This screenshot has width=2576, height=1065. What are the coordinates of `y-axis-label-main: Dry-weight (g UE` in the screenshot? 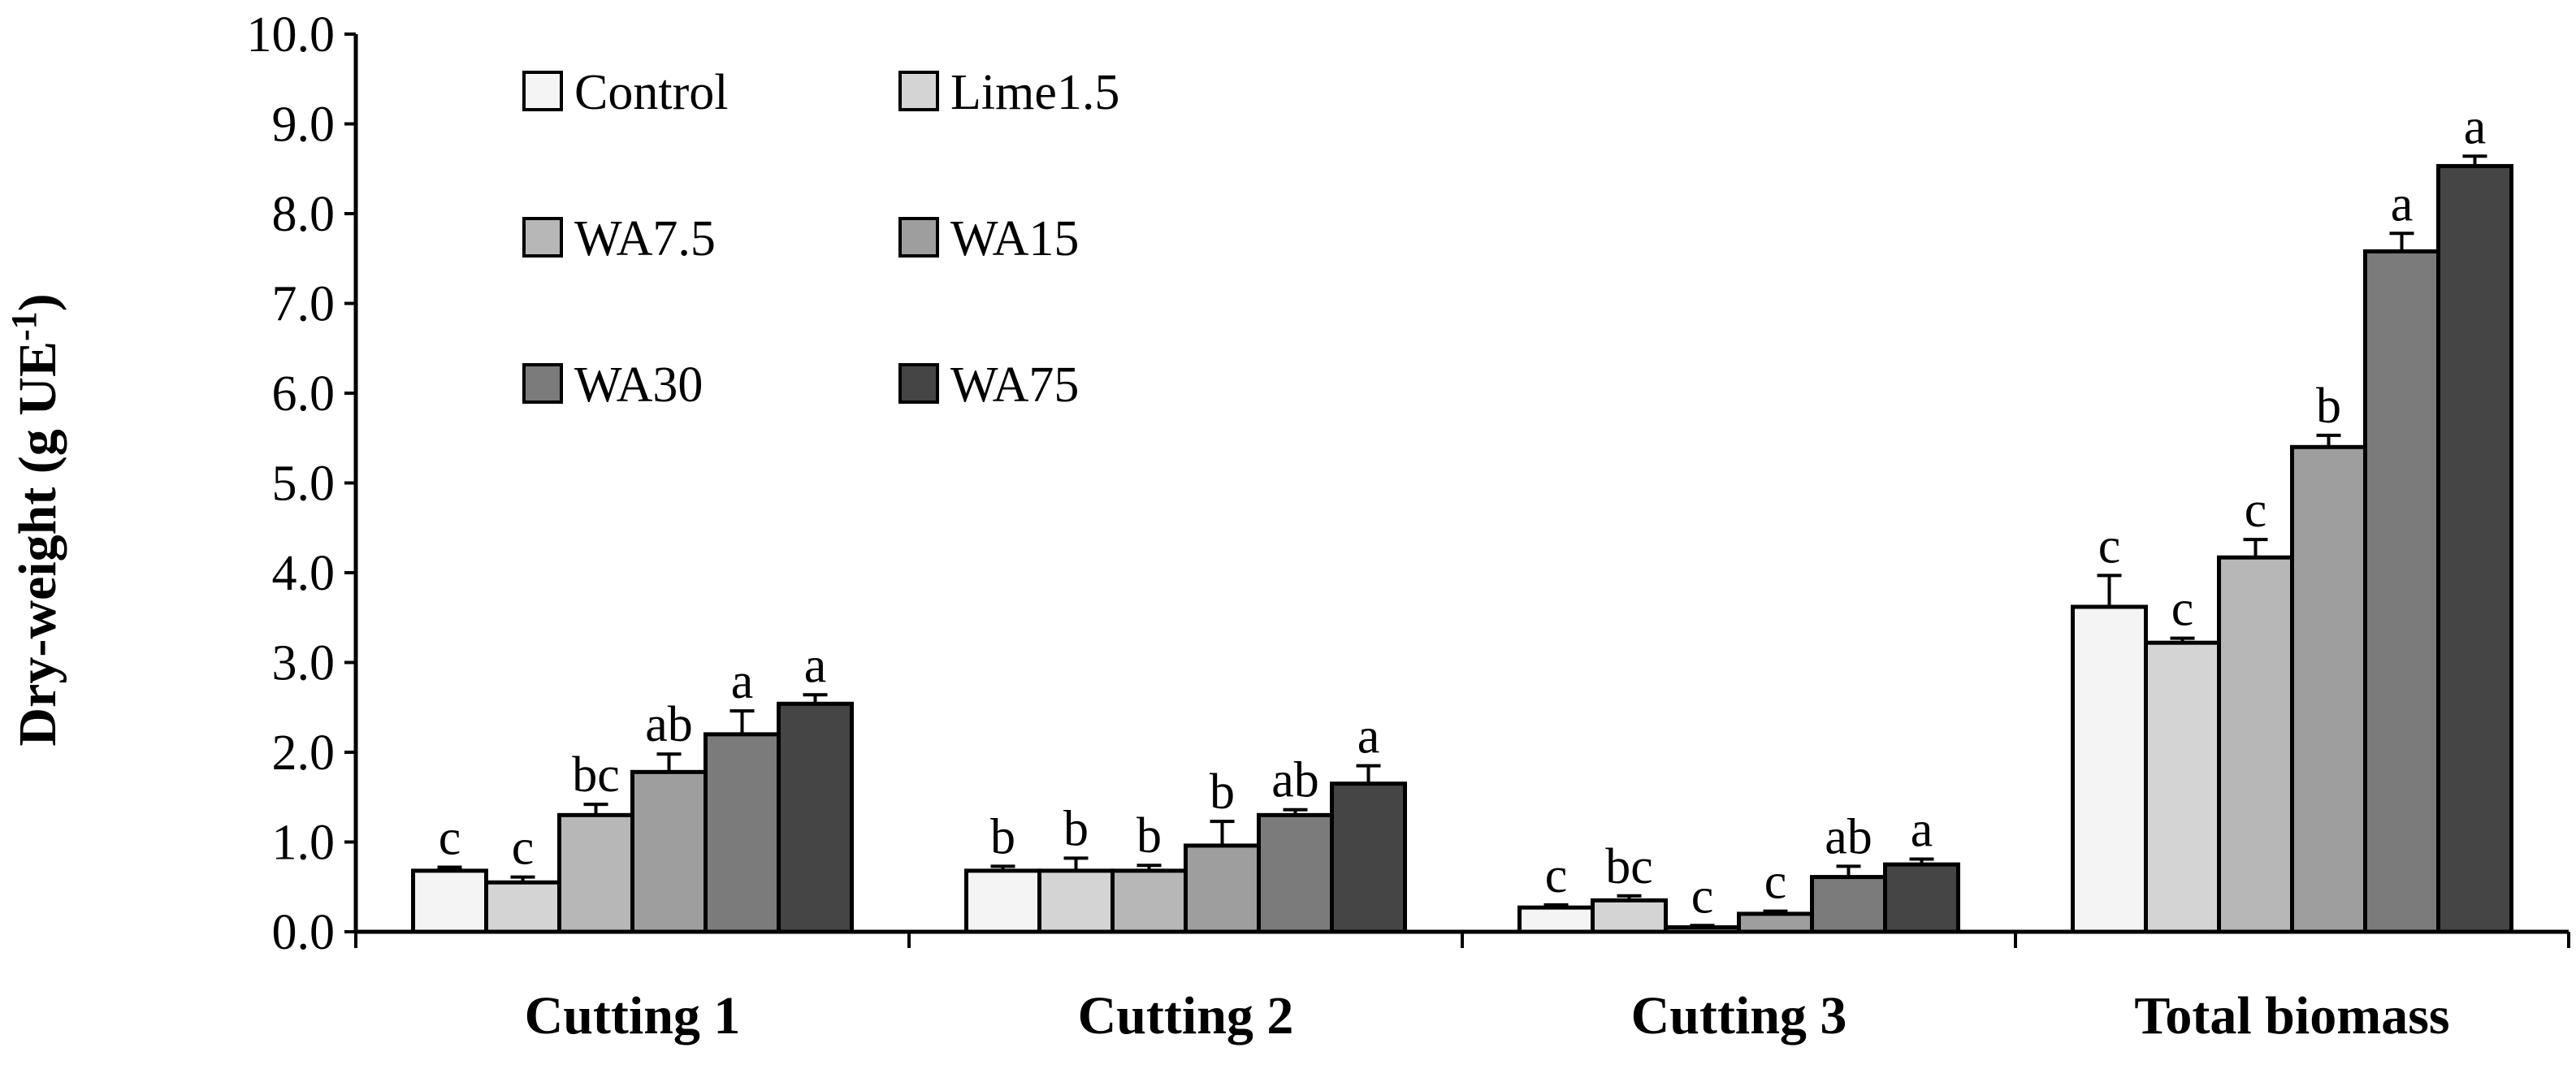 It's located at (37, 544).